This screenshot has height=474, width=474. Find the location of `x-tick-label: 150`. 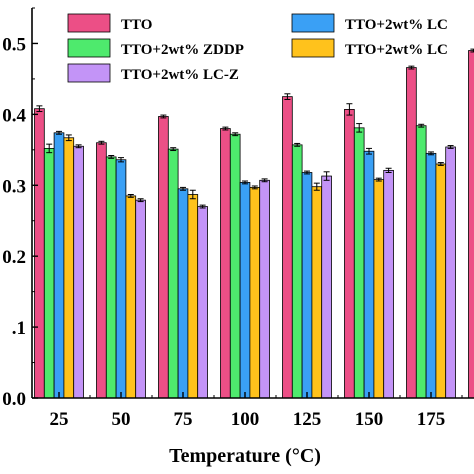

x-tick-label: 150 is located at coordinates (369, 419).